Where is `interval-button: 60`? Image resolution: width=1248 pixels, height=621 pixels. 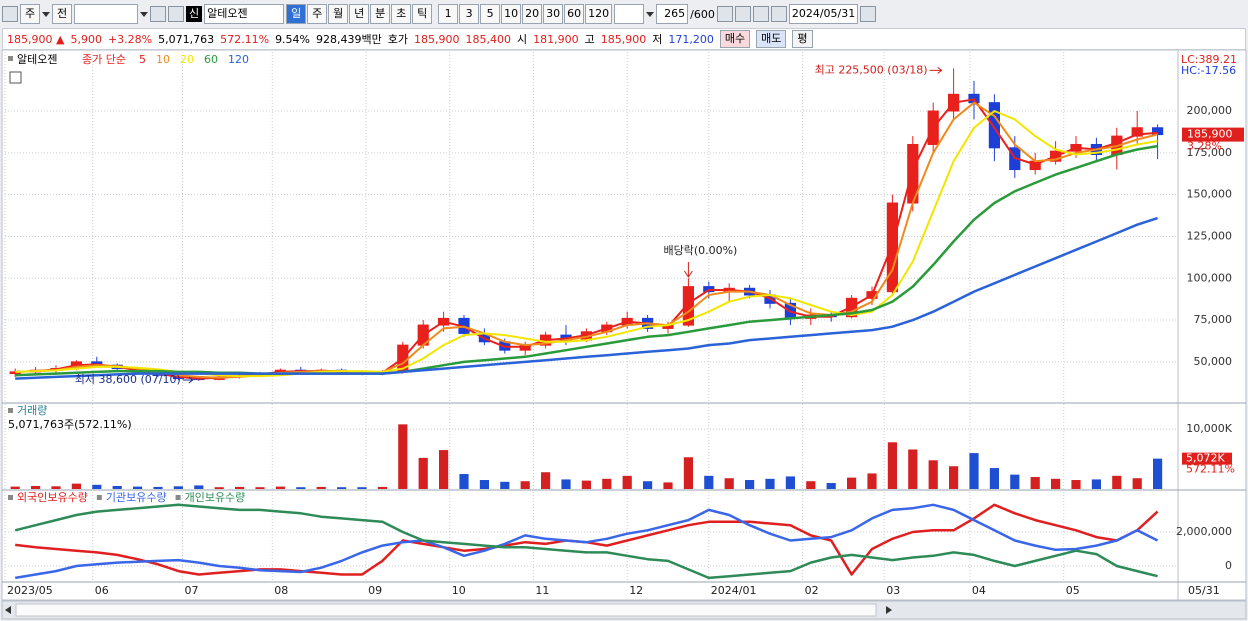
interval-button: 60 is located at coordinates (574, 14).